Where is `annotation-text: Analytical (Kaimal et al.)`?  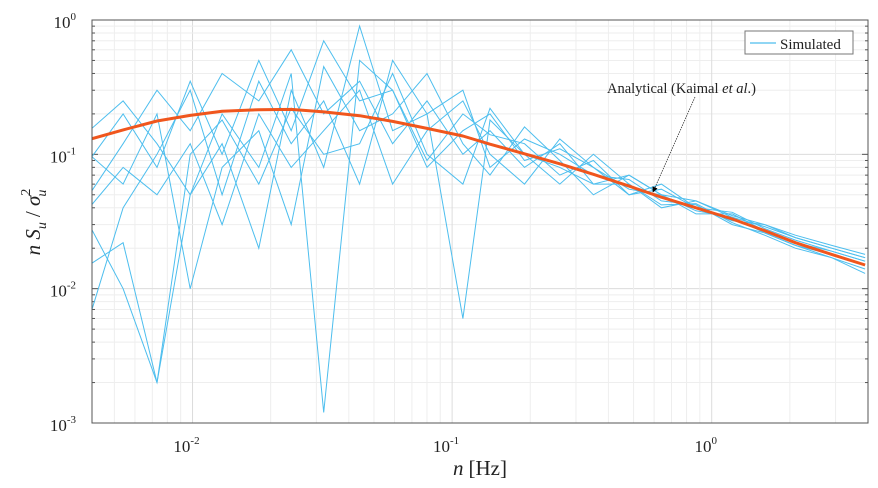
annotation-text: Analytical (Kaimal et al.) is located at coordinates (681, 89).